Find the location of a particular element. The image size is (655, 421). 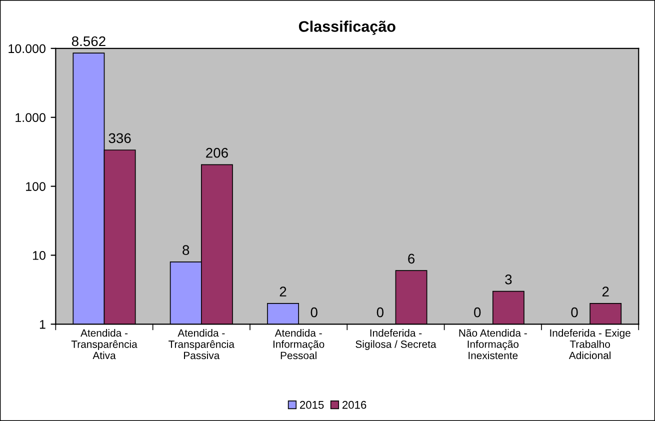

legend-label: 2015 is located at coordinates (312, 404).